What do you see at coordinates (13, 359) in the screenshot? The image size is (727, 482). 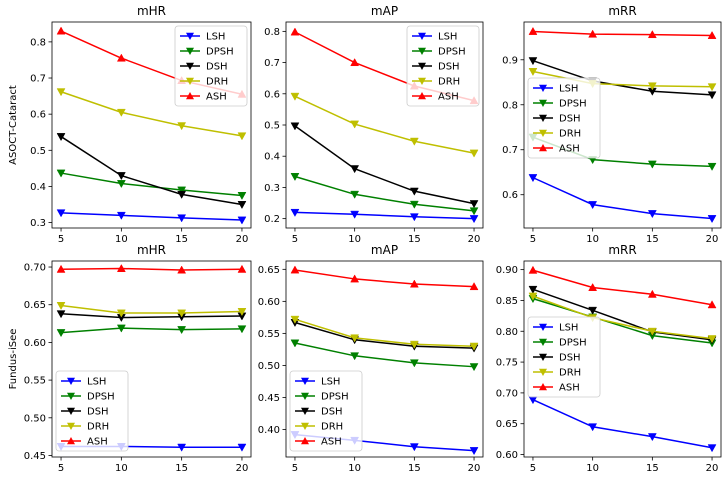 I see `y-axis-label: Fundus-iSee` at bounding box center [13, 359].